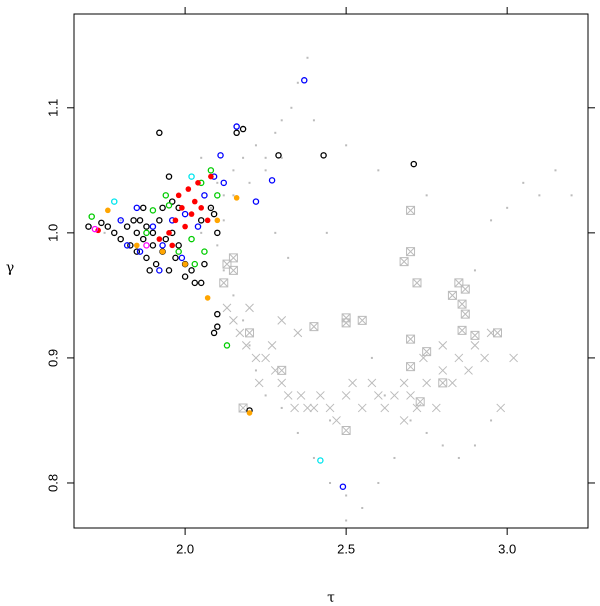 The width and height of the screenshot is (600, 606). Describe the element at coordinates (52, 358) in the screenshot. I see `y-tick-label: 0.9` at that location.